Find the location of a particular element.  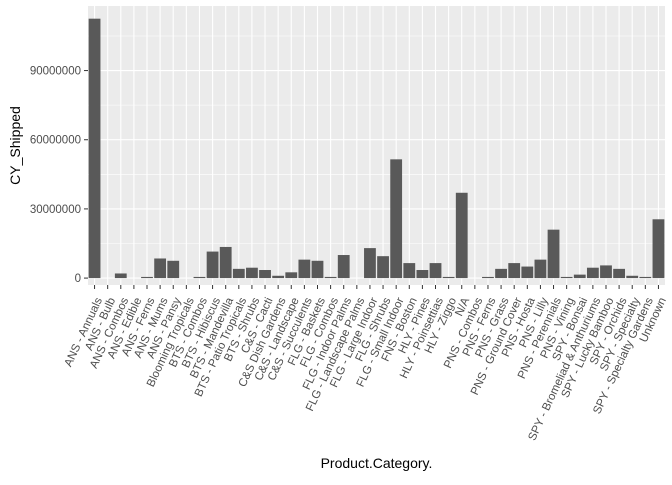

y-tick-label: 0 is located at coordinates (78, 279).